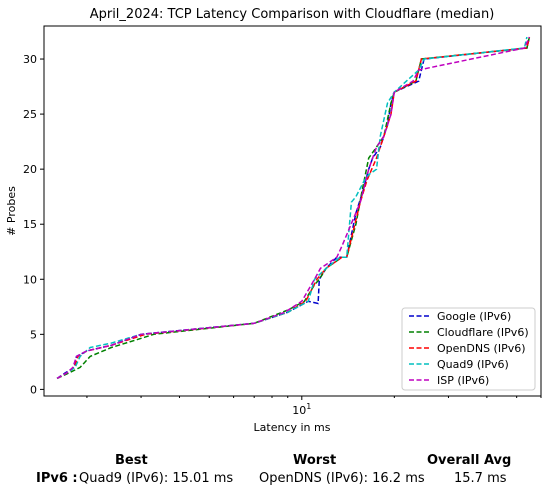 The image size is (548, 496). What do you see at coordinates (33, 389) in the screenshot?
I see `y-tick-label: 0` at bounding box center [33, 389].